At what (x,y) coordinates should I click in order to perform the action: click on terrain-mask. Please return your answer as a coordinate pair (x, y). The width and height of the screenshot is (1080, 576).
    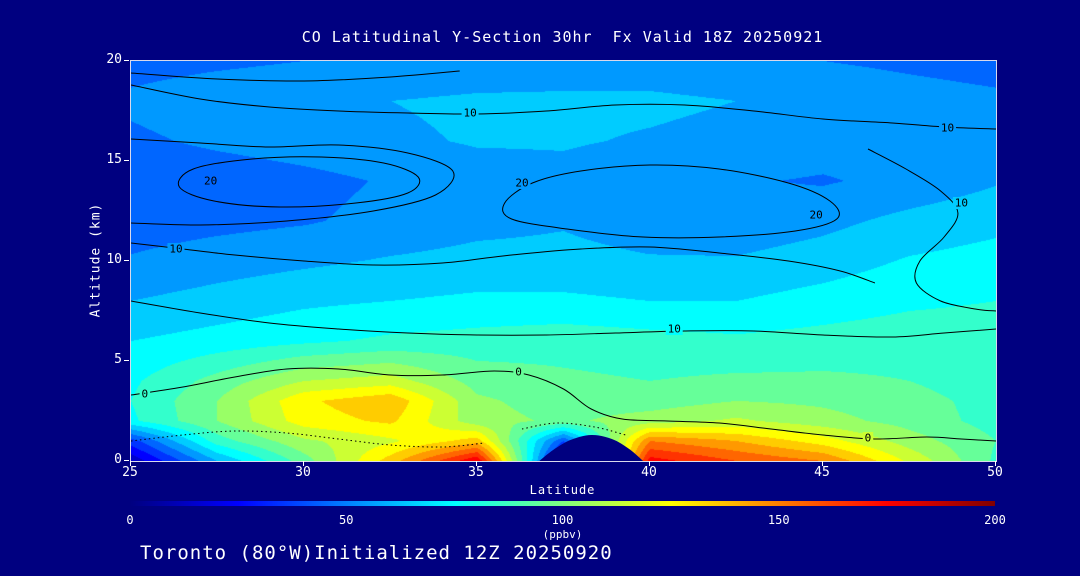
    Looking at the image, I should click on (591, 447).